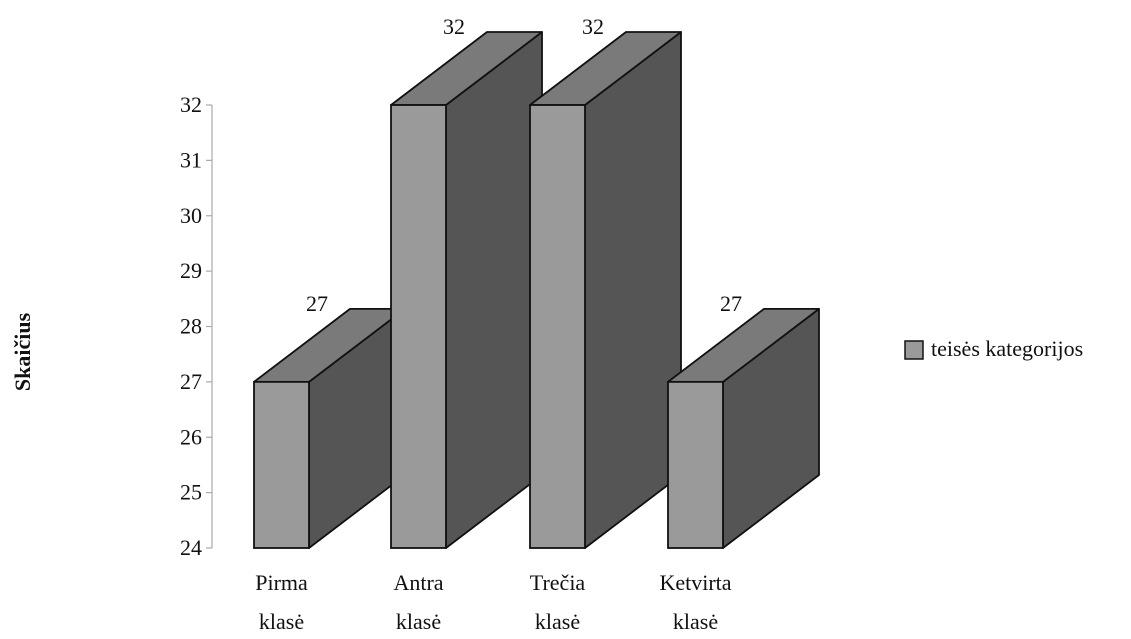  What do you see at coordinates (695, 602) in the screenshot?
I see `category-label: Ketvirta klasė` at bounding box center [695, 602].